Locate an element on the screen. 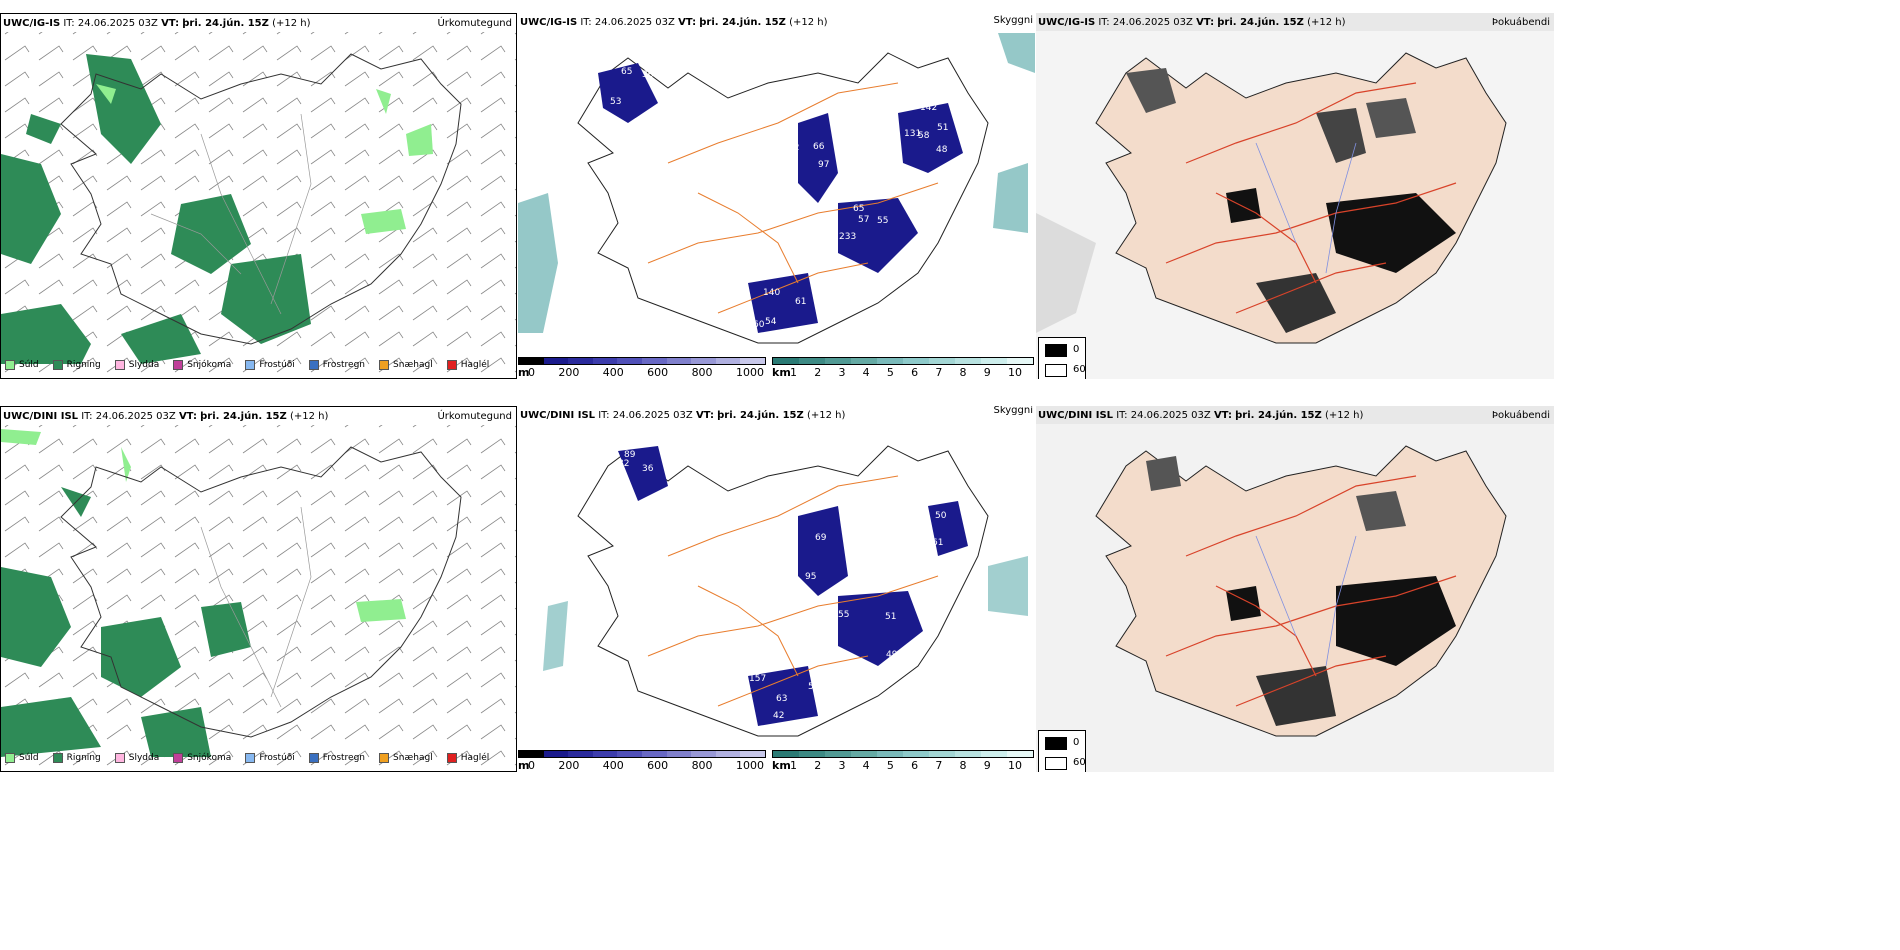 This screenshot has width=1900, height=950. cloud-label: 47 is located at coordinates (864, 571).